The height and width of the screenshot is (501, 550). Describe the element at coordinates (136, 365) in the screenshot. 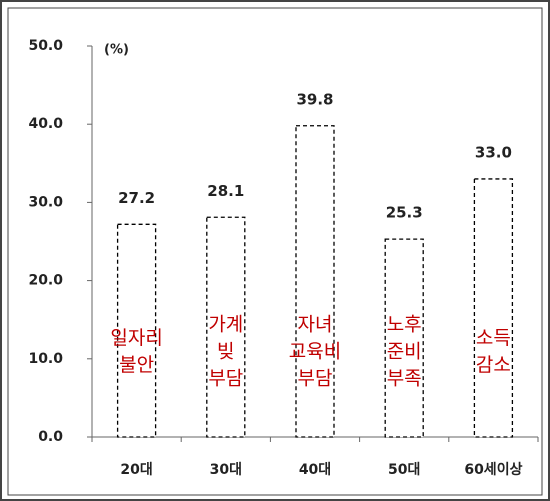

I see `bar-annotation: 불안` at that location.